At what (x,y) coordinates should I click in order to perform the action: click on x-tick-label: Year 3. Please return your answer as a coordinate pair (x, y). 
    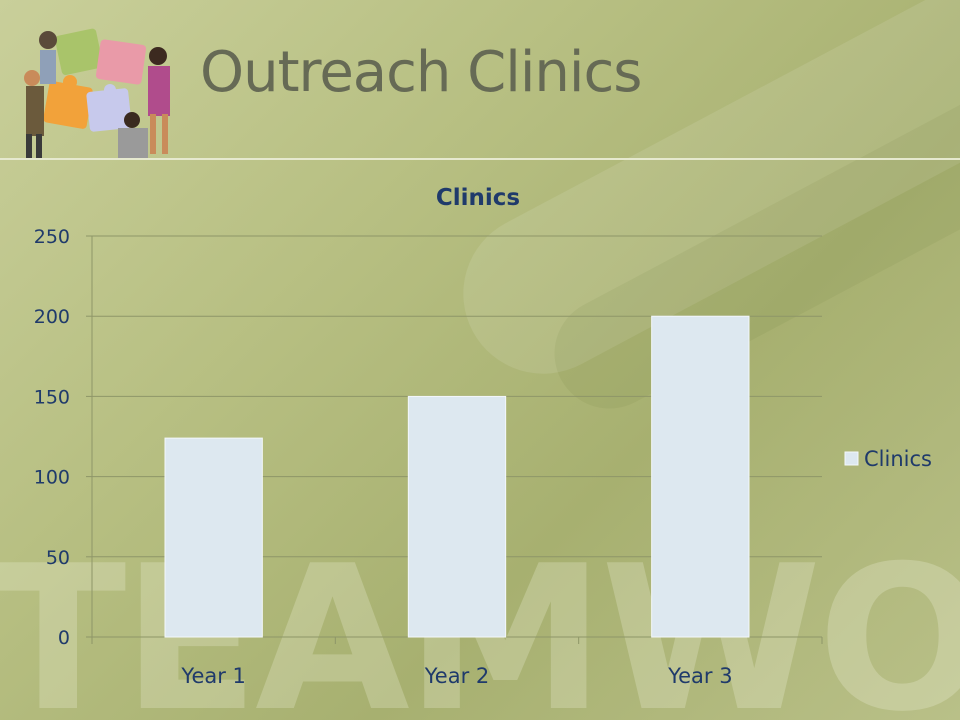
    Looking at the image, I should click on (700, 676).